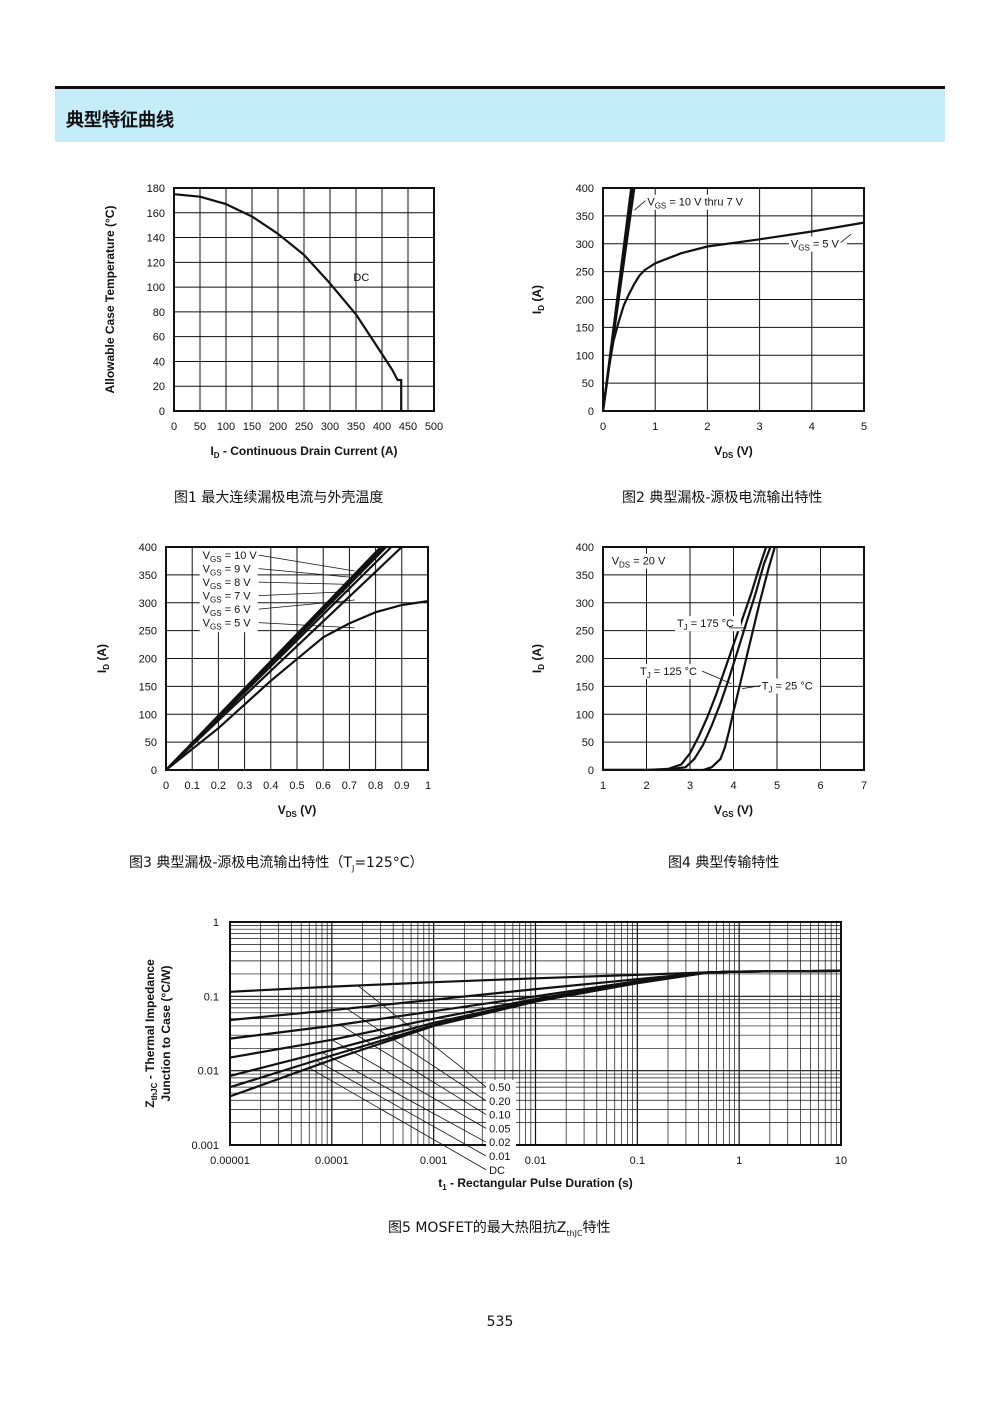 The height and width of the screenshot is (1414, 1000). Describe the element at coordinates (499, 1116) in the screenshot. I see `legend-entry-3: 0.10` at that location.